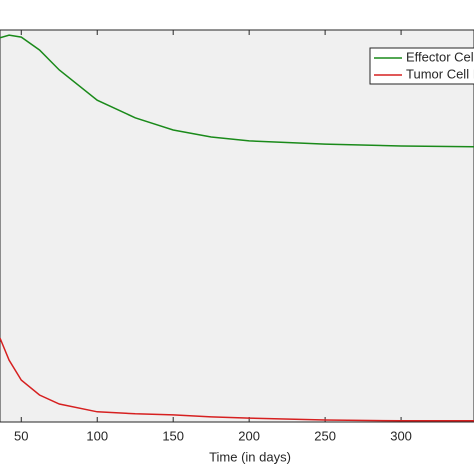 This screenshot has height=474, width=474. What do you see at coordinates (325, 435) in the screenshot?
I see `x-tick-label: 250` at bounding box center [325, 435].